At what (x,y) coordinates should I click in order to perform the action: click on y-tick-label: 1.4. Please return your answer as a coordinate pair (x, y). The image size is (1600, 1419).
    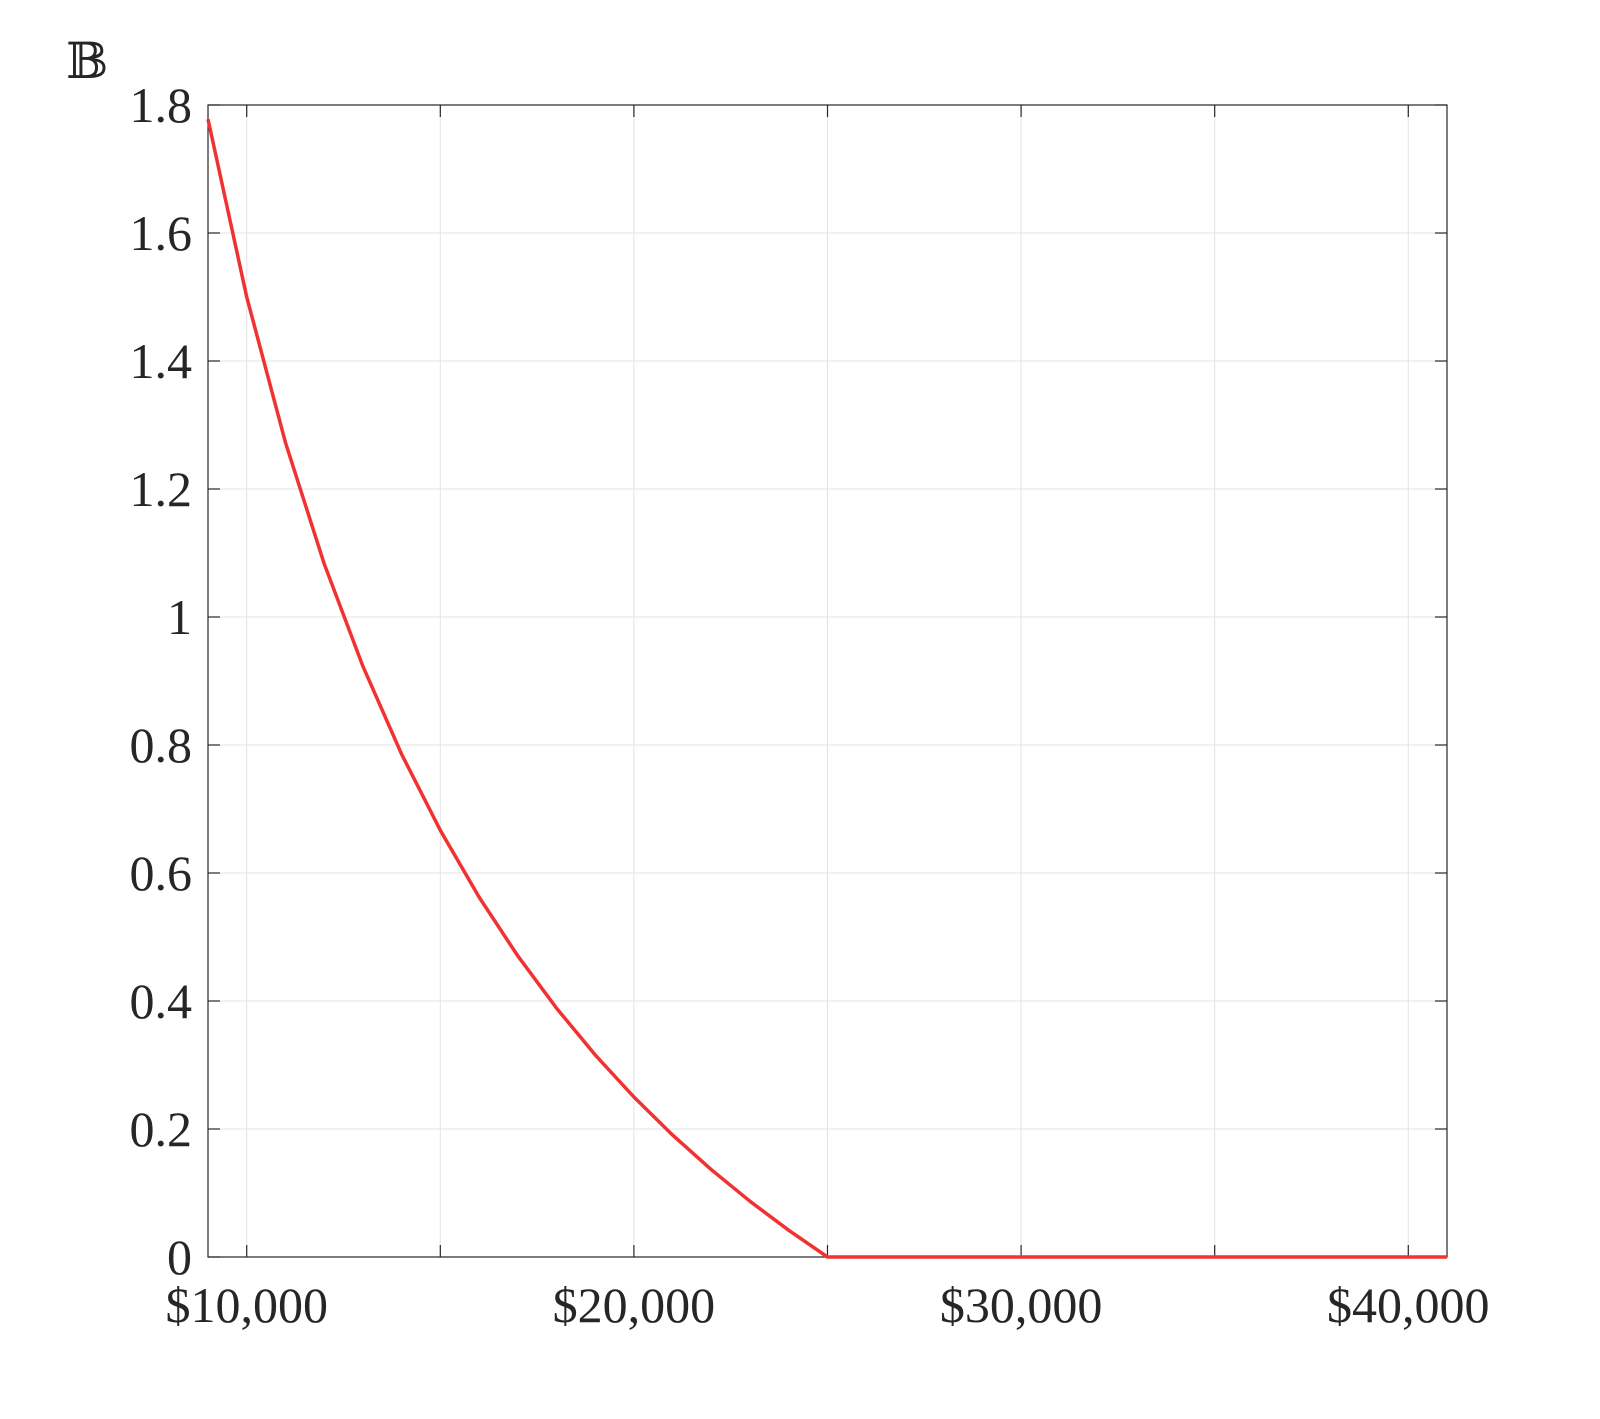
    Looking at the image, I should click on (161, 361).